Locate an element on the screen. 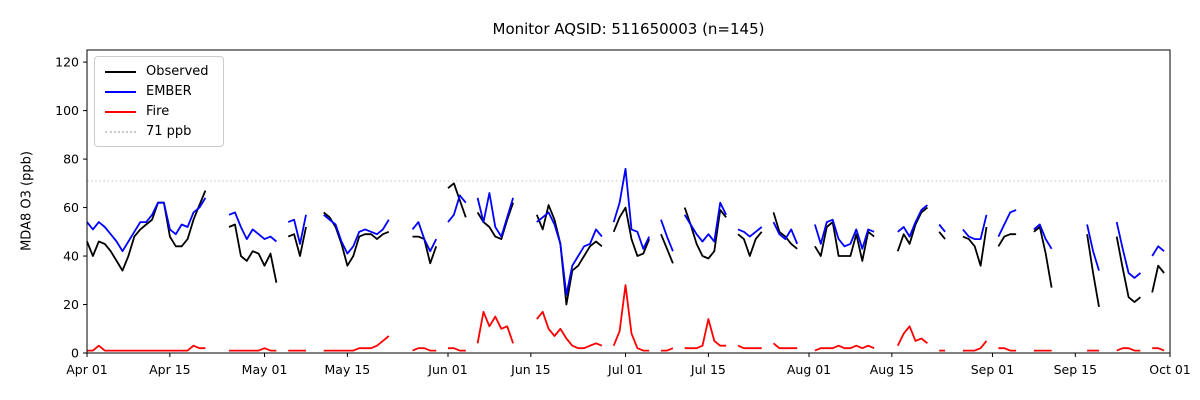  legend-label-fire: Fire is located at coordinates (158, 111).